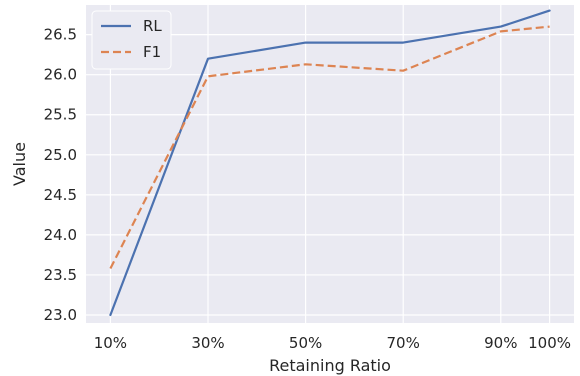 This screenshot has width=580, height=376. Describe the element at coordinates (305, 343) in the screenshot. I see `x-tick-label: 50%` at that location.